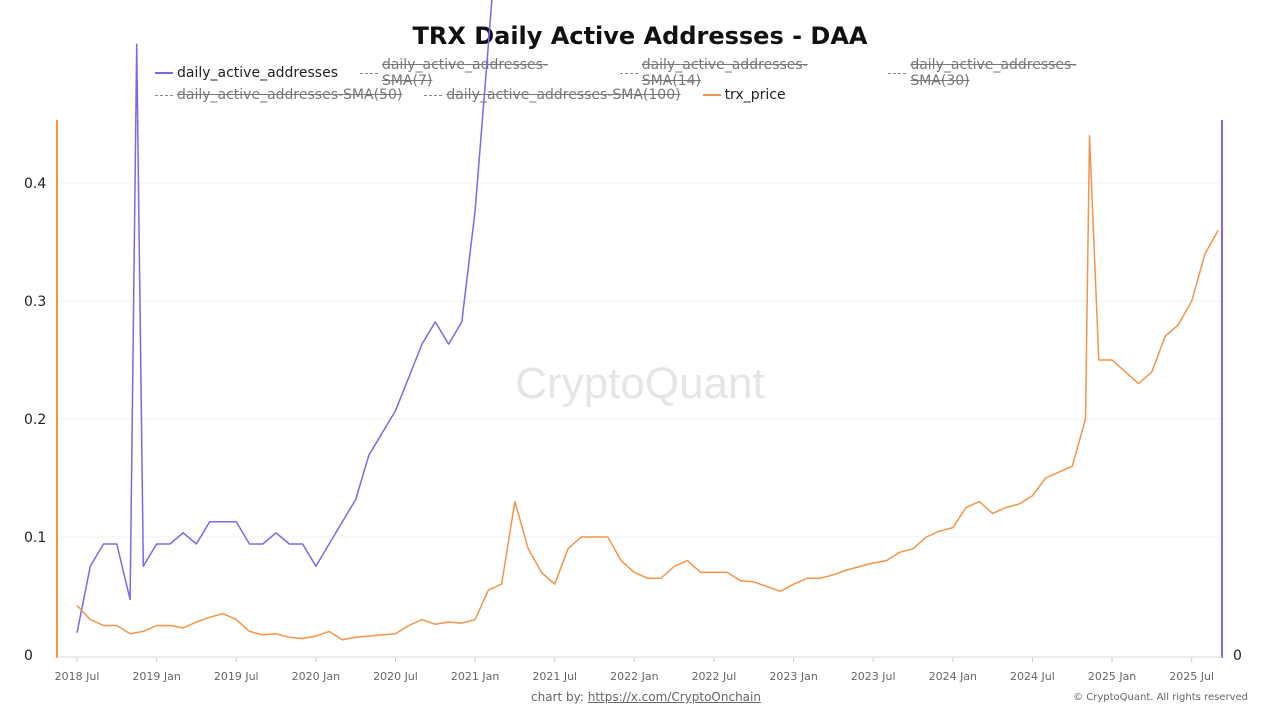  I want to click on legend-item: daily_active_addresses-SMA(30), so click(1011, 73).